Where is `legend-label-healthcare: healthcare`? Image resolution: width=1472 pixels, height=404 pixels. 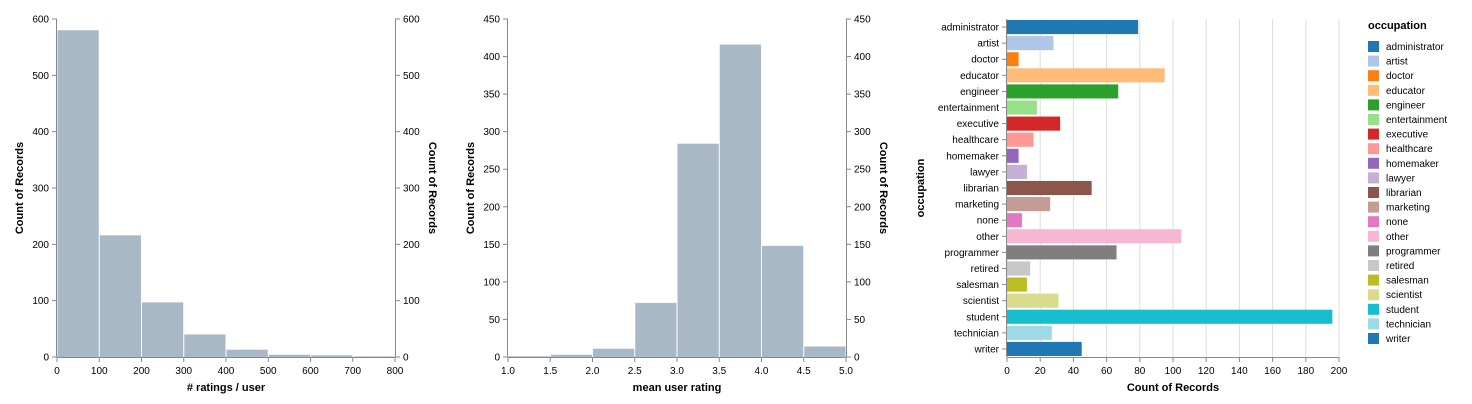
legend-label-healthcare: healthcare is located at coordinates (1409, 149).